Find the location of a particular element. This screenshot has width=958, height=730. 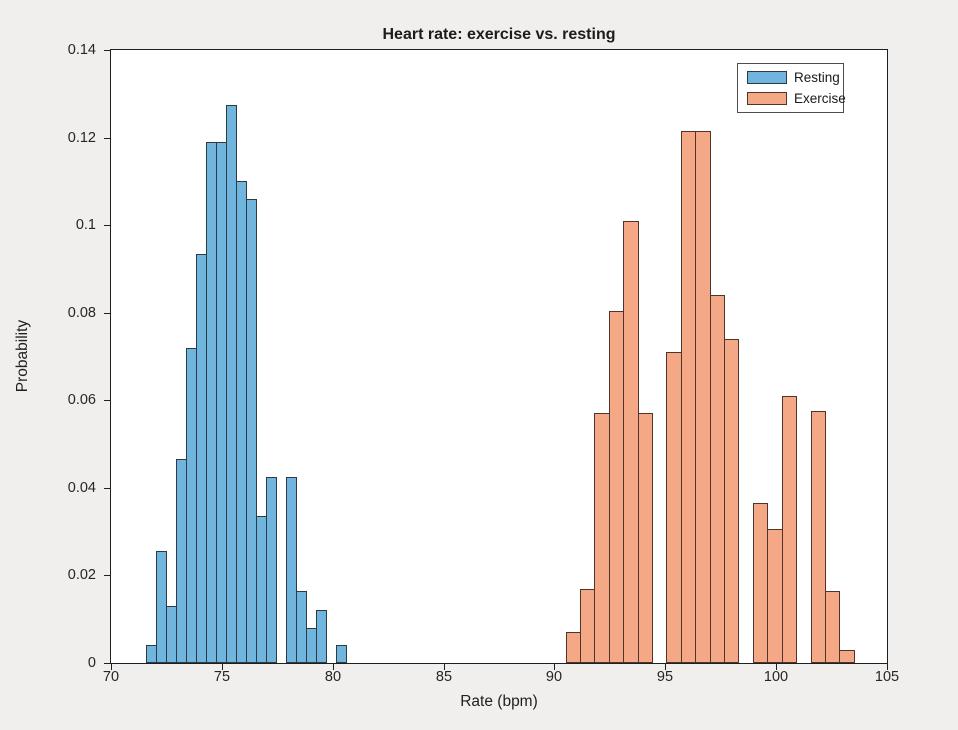

x-tick-label: 80 is located at coordinates (333, 677).